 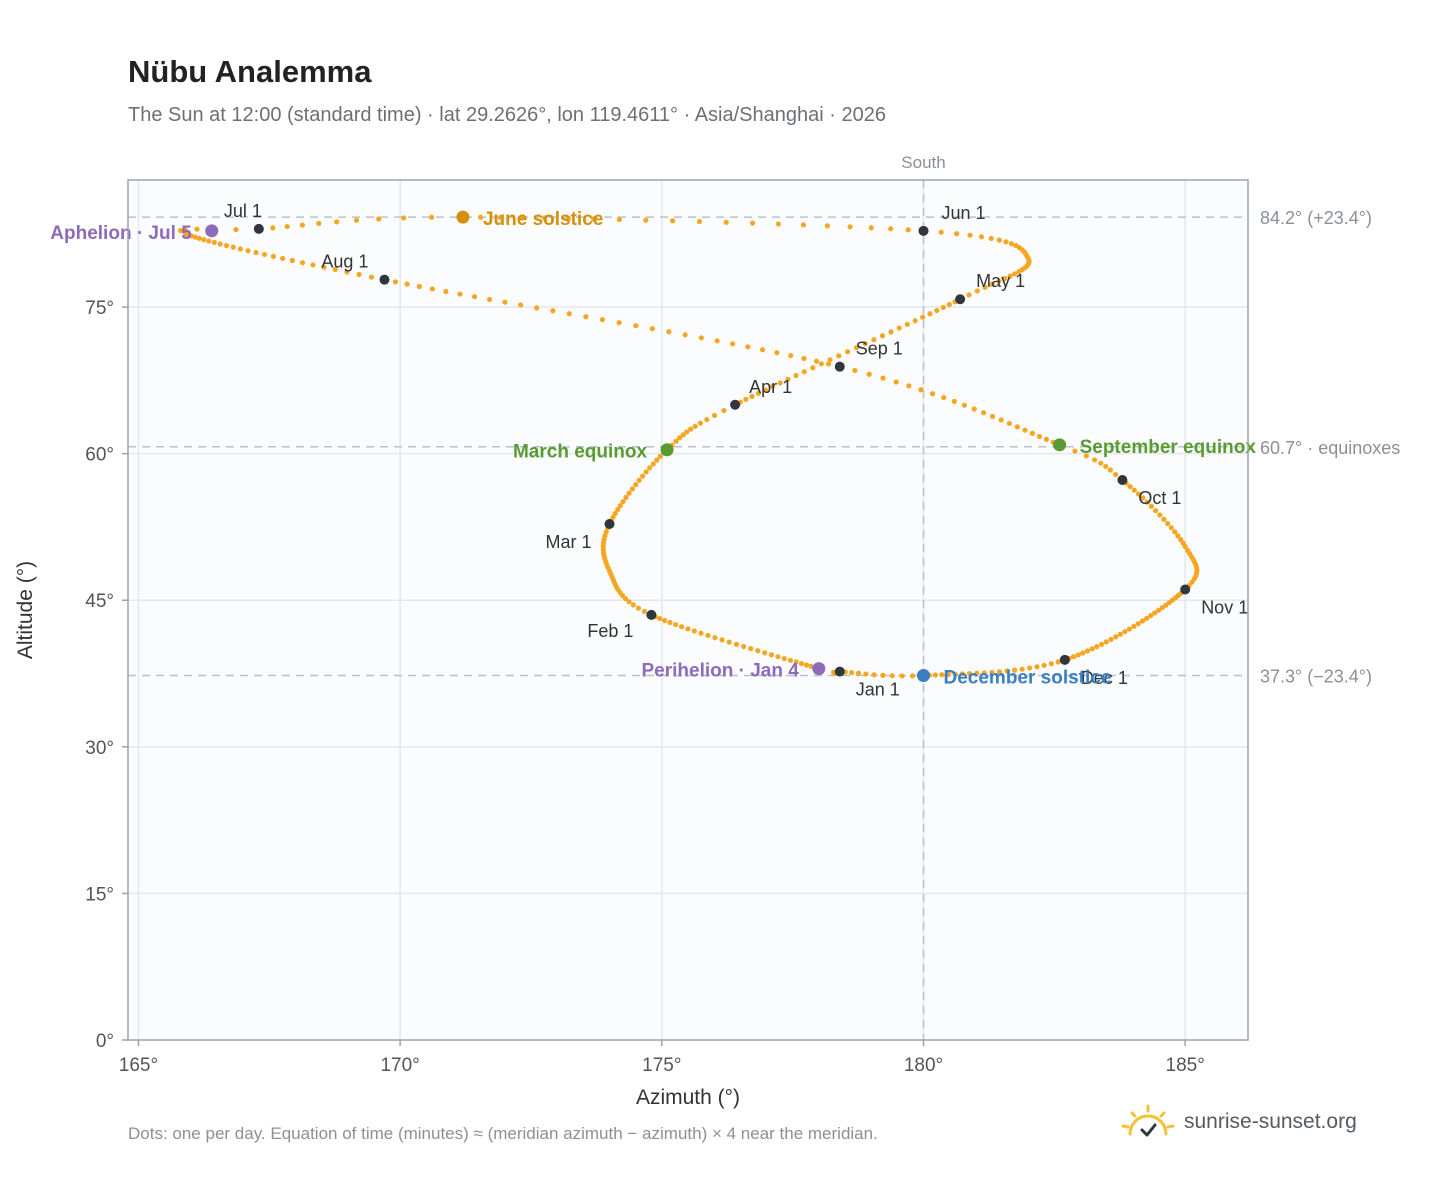 I want to click on y-tick-label: 15°, so click(x=99, y=894).